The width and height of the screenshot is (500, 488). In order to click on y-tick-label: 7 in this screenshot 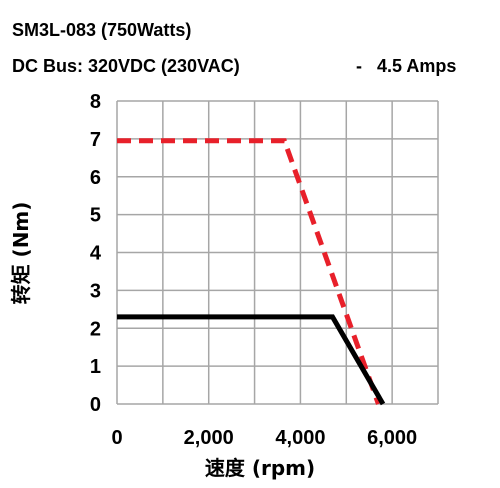, I will do `click(95, 140)`.